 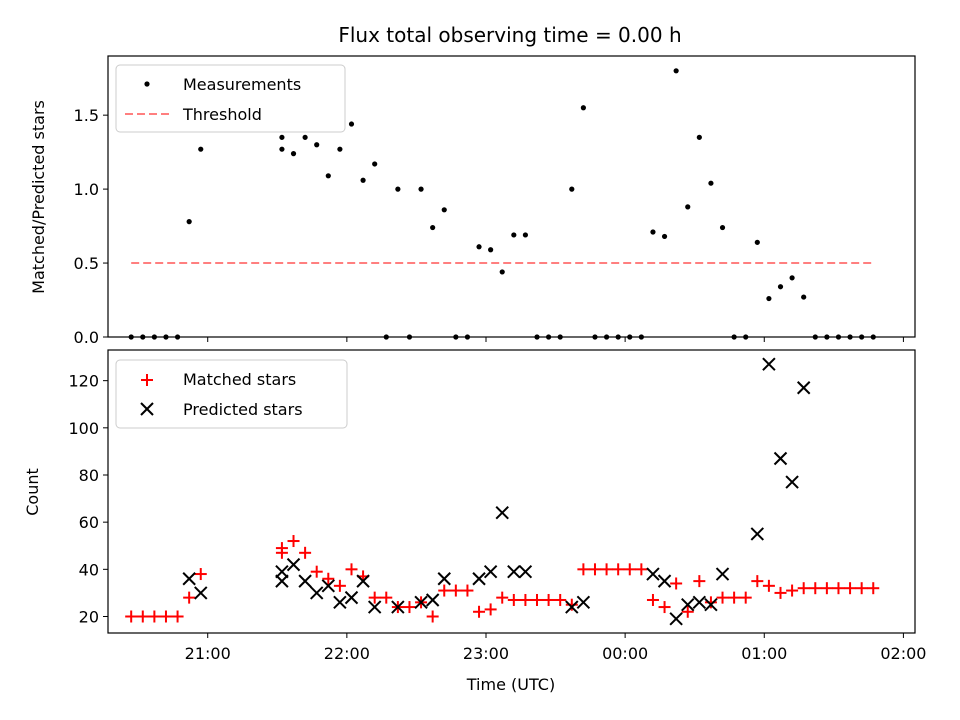 I want to click on top-y-tick-label: 1.0, so click(x=86, y=189).